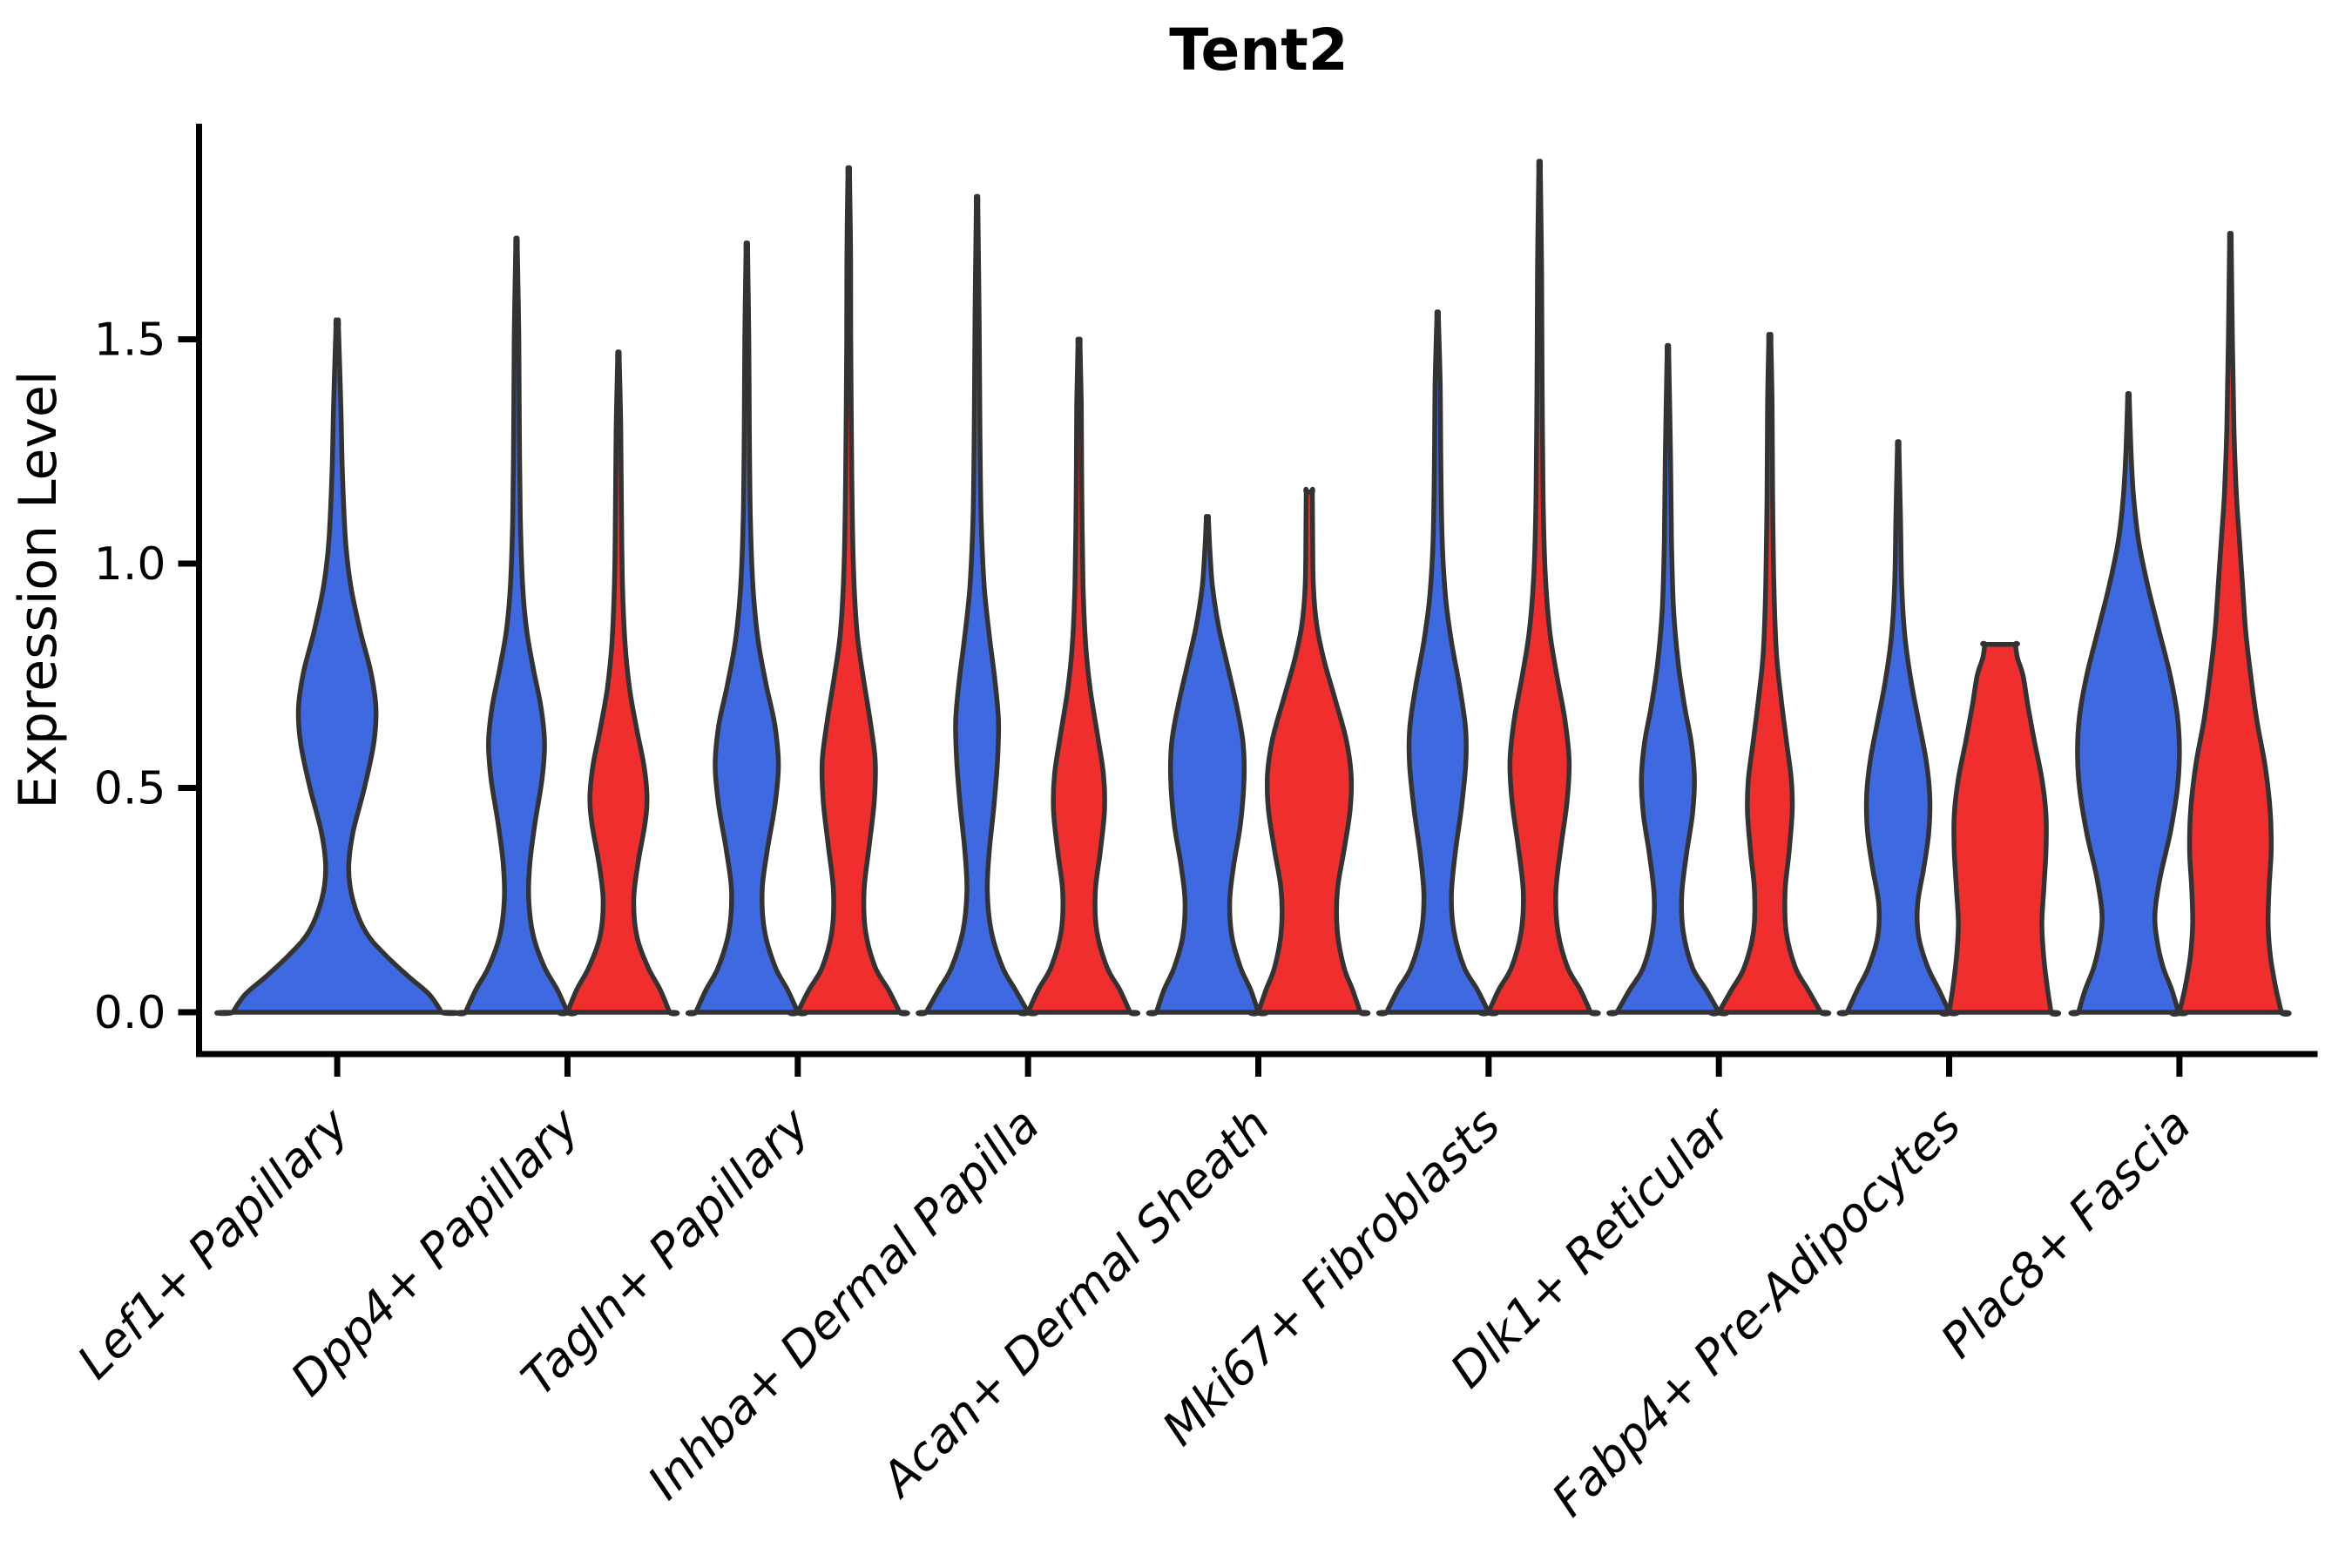 The width and height of the screenshot is (2352, 1568). Describe the element at coordinates (130, 677) in the screenshot. I see `y-tick-labels: 0.0 0.5 1.0 1.5` at that location.